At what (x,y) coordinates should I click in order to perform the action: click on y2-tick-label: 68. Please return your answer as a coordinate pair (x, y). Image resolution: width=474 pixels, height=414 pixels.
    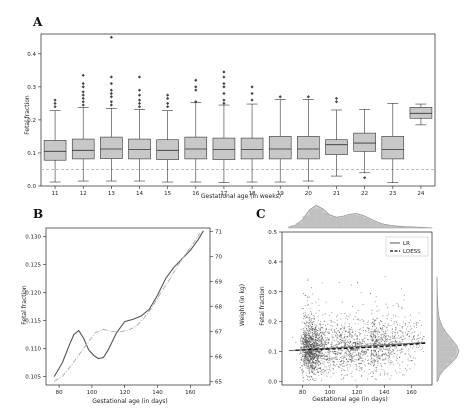
    Looking at the image, I should click on (218, 308).